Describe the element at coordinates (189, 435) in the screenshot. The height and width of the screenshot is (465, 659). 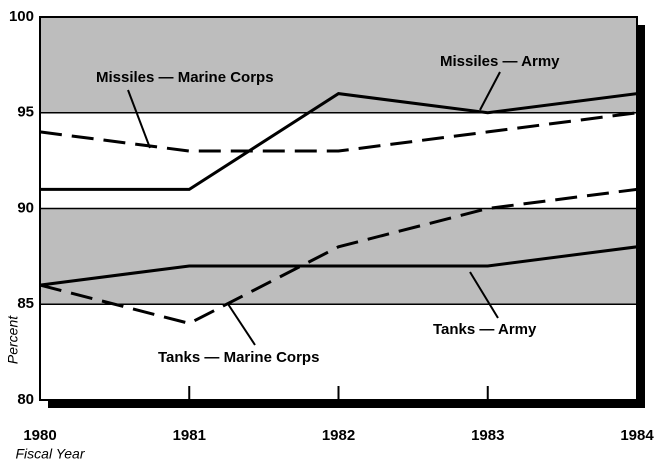
I see `x-tick-label: 1981` at that location.